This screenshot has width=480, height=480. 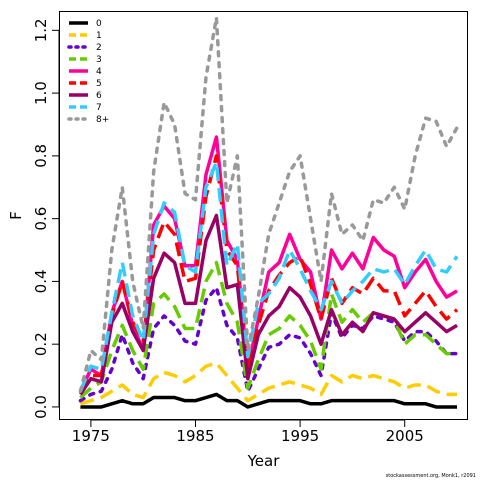 I want to click on y-tick-label-4: 0.8, so click(x=41, y=156).